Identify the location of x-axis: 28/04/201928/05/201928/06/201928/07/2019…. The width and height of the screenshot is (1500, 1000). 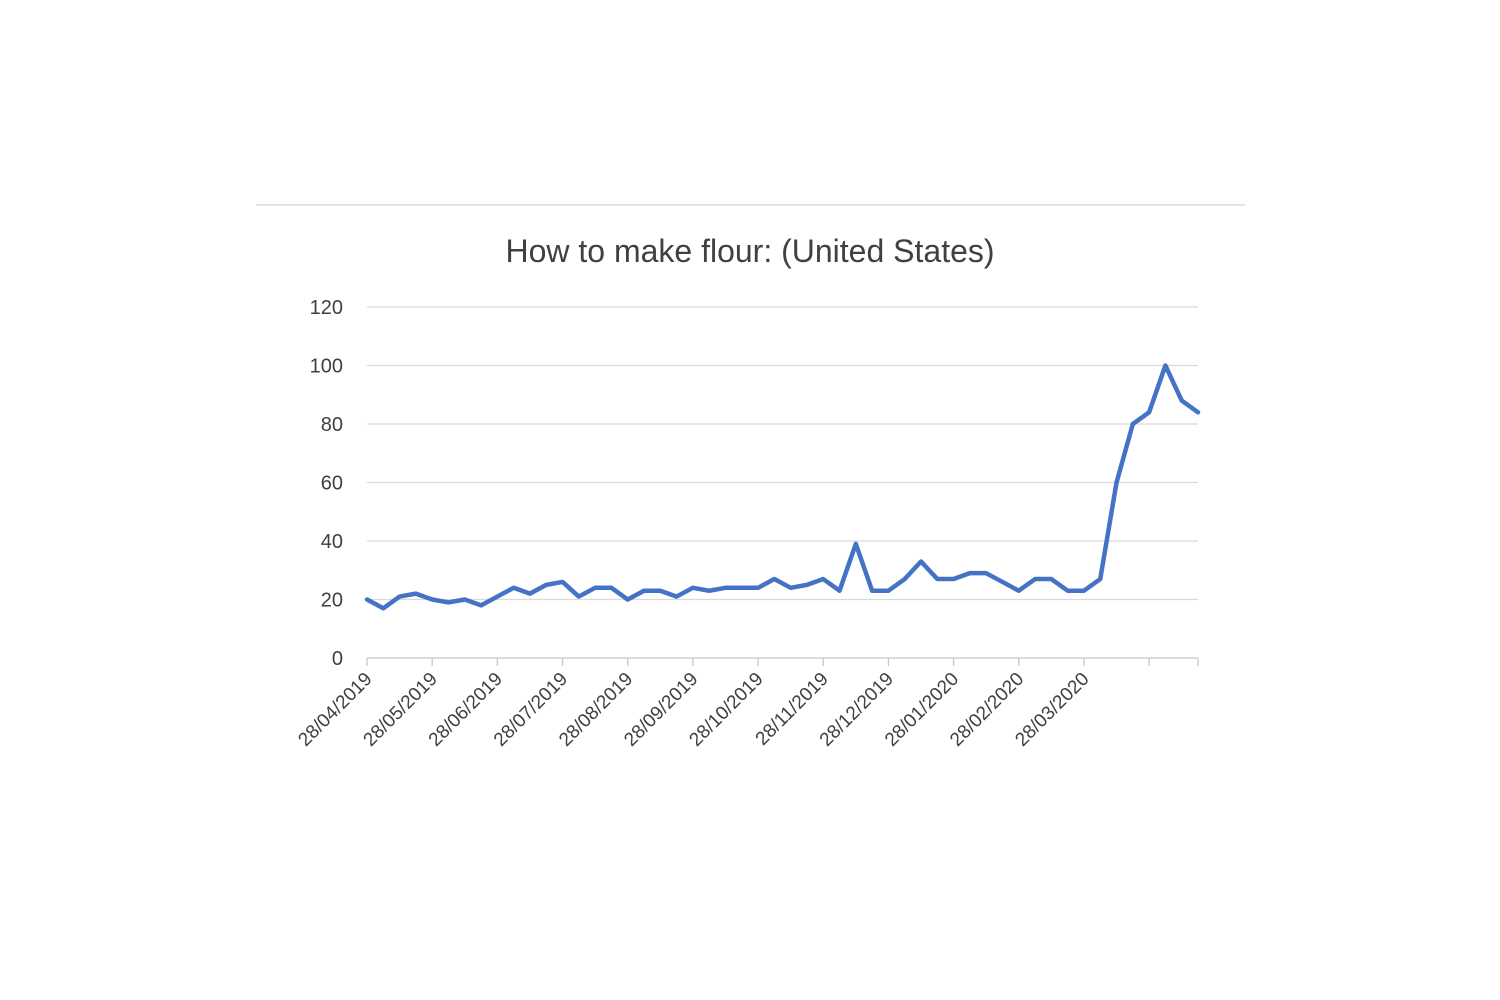
(746, 704).